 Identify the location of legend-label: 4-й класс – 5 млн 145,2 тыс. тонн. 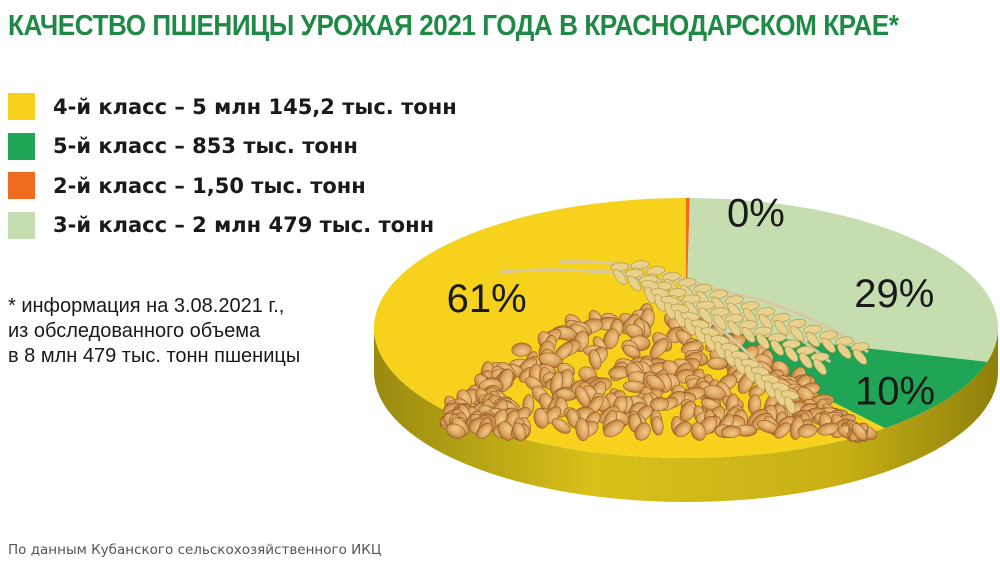
(255, 106).